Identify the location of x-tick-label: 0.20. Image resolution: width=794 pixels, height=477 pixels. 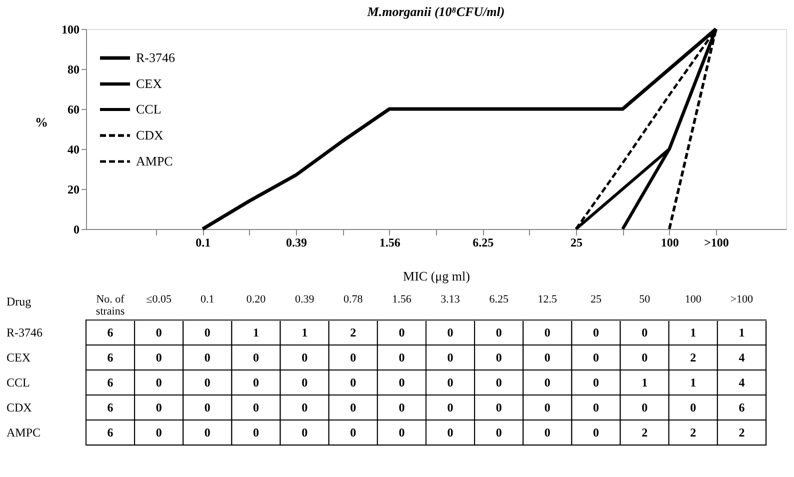
(256, 300).